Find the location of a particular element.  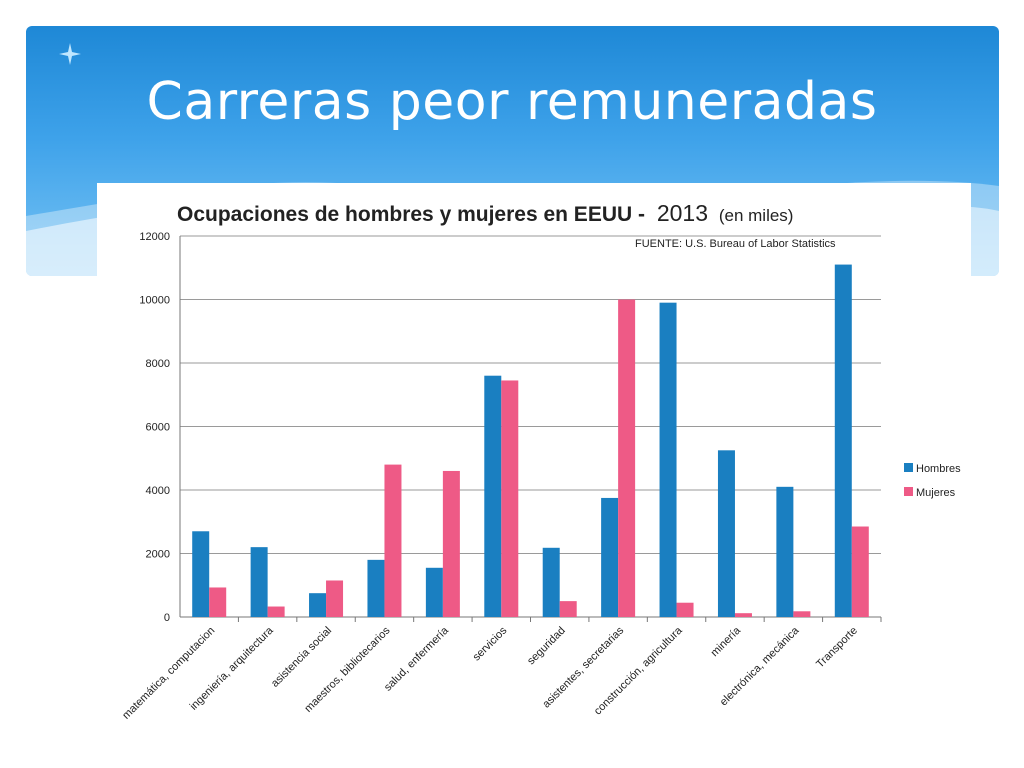

legend-swatch-mujeres is located at coordinates (908, 491).